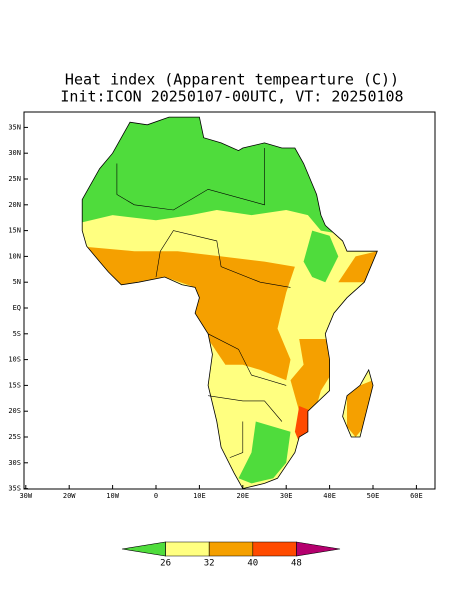  What do you see at coordinates (358, 403) in the screenshot?
I see `coast` at bounding box center [358, 403].